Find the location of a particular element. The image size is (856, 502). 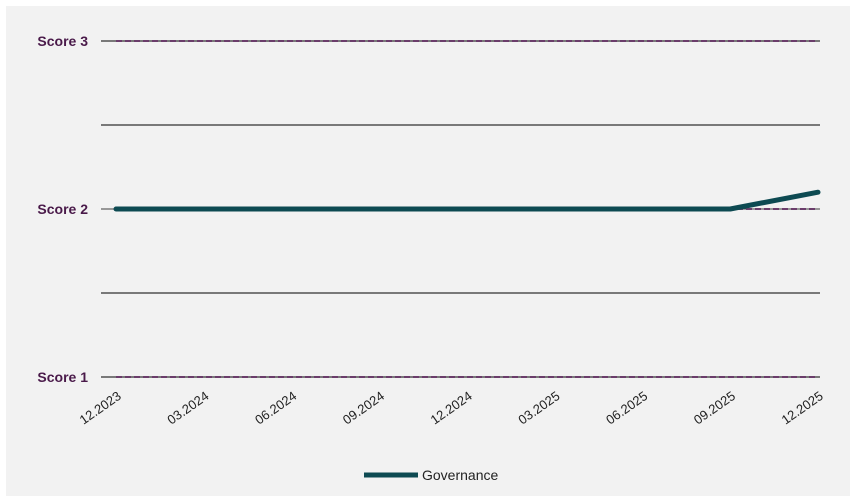

legend: Governance is located at coordinates (431, 475).